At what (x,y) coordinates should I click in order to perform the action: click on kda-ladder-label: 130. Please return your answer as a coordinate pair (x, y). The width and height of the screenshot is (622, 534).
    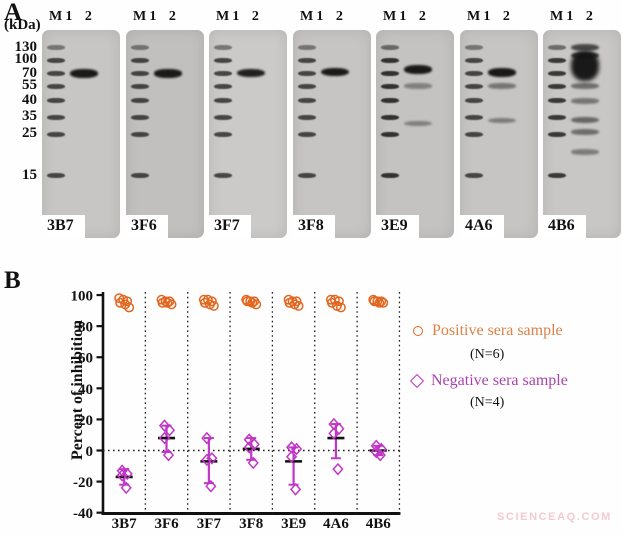
    Looking at the image, I should click on (26, 46).